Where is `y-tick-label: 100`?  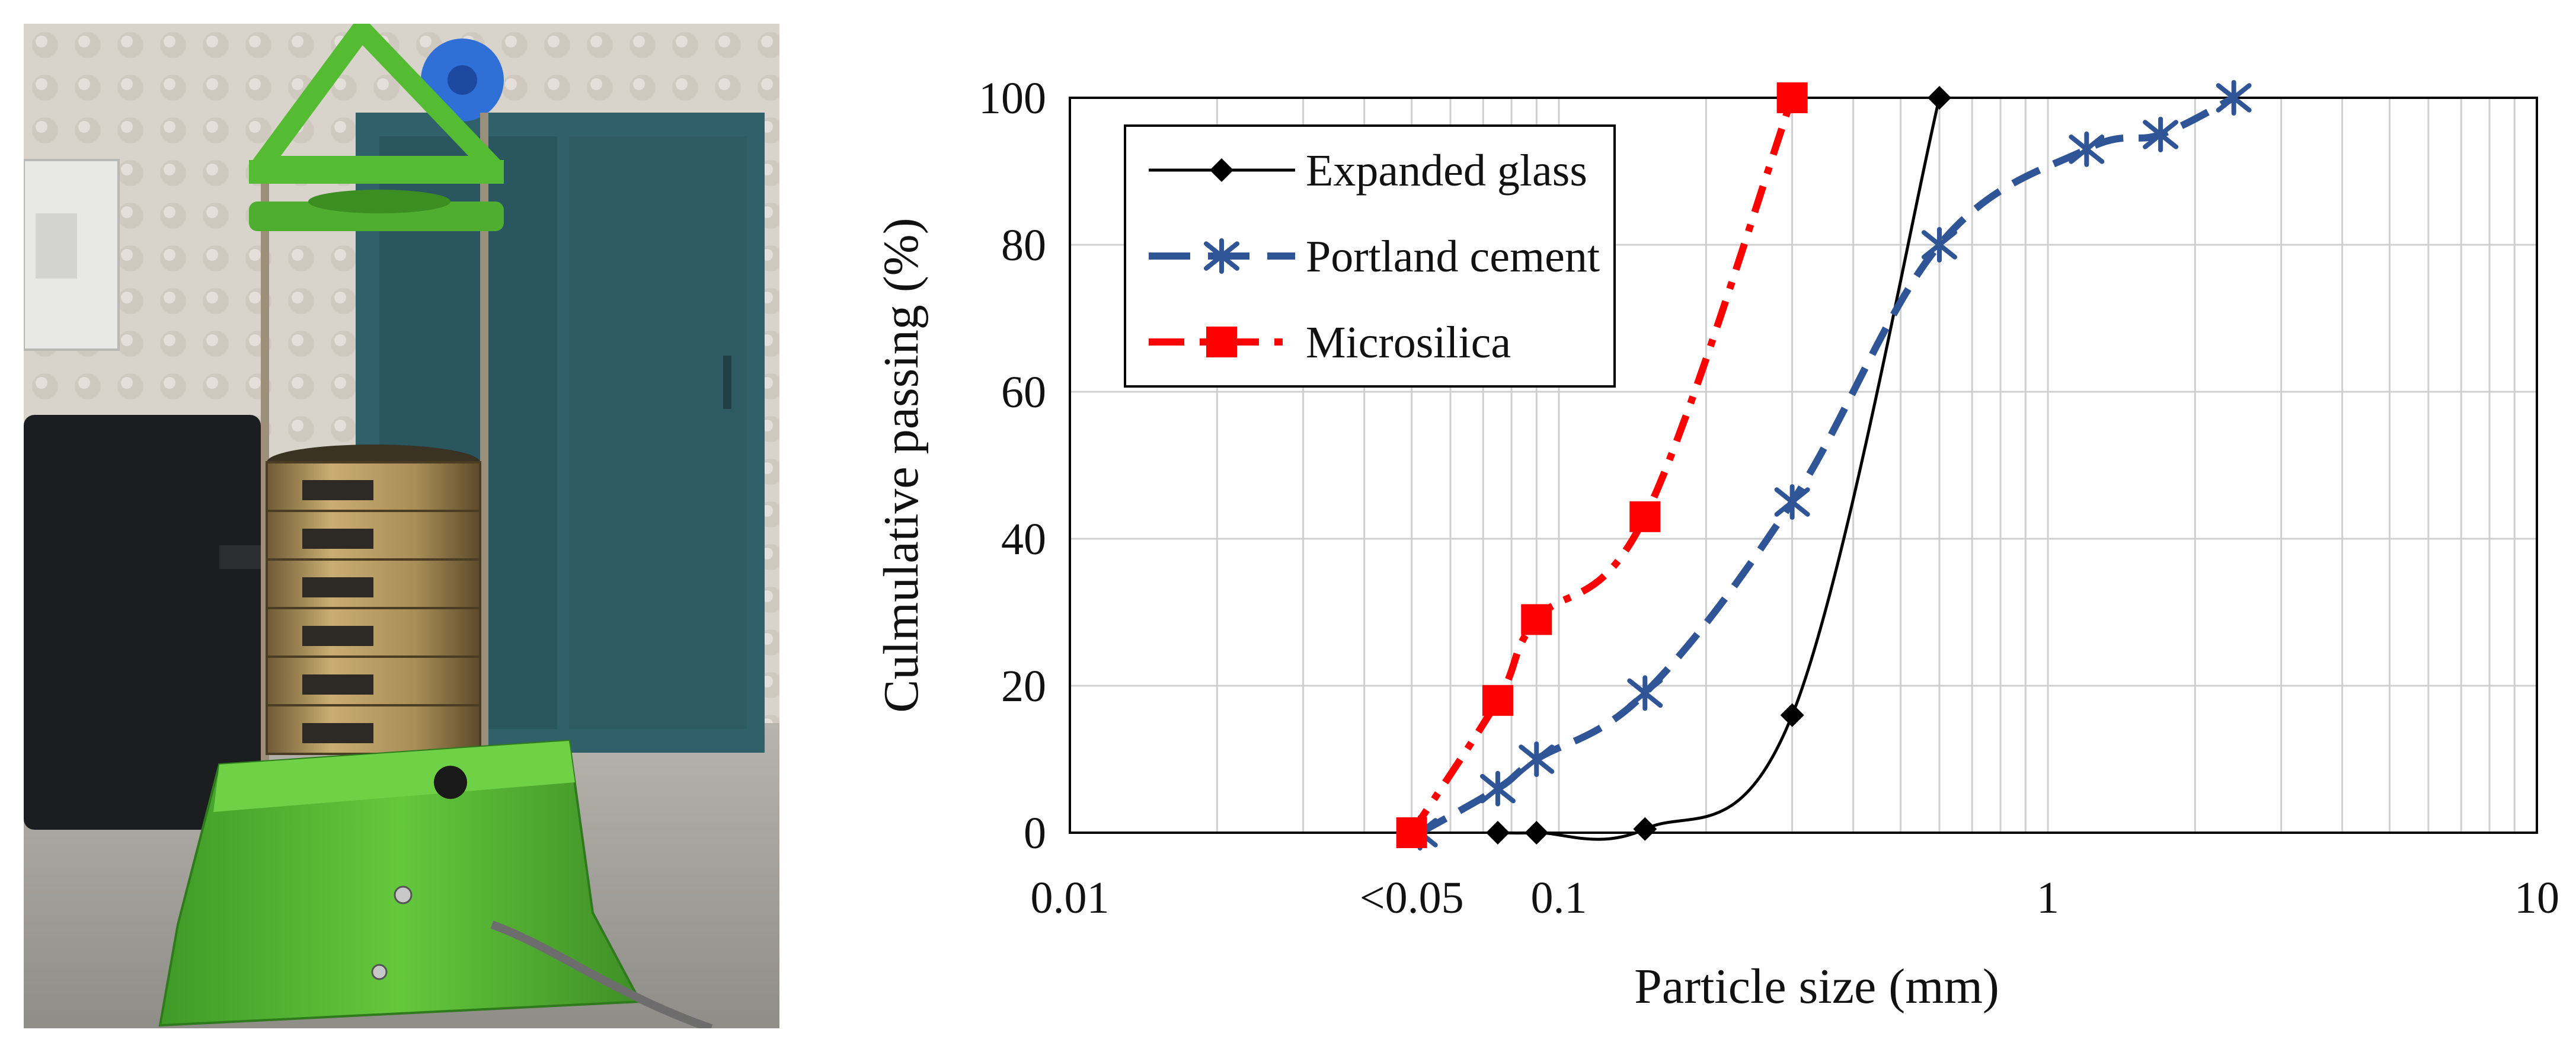 y-tick-label: 100 is located at coordinates (1012, 98).